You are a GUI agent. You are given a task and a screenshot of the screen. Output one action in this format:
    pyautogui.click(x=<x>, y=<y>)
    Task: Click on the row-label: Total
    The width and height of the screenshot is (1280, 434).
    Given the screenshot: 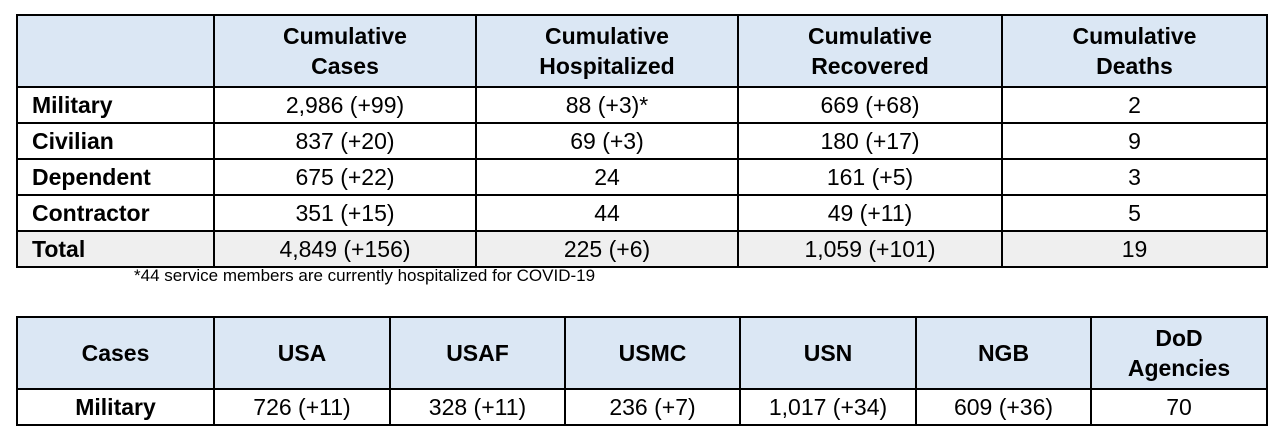 What is the action you would take?
    pyautogui.click(x=115, y=249)
    